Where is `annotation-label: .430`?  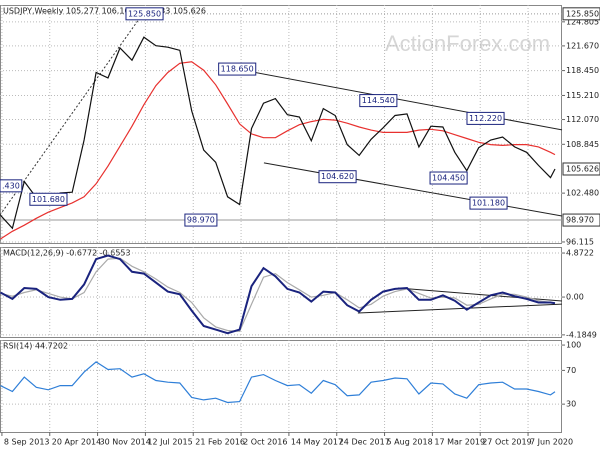 annotation-label: .430 is located at coordinates (11, 185).